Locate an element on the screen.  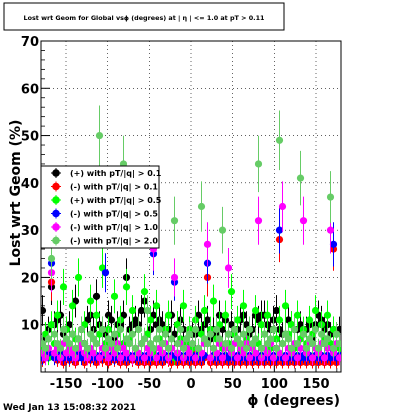
y-tick-label: 40 is located at coordinates (30, 184).